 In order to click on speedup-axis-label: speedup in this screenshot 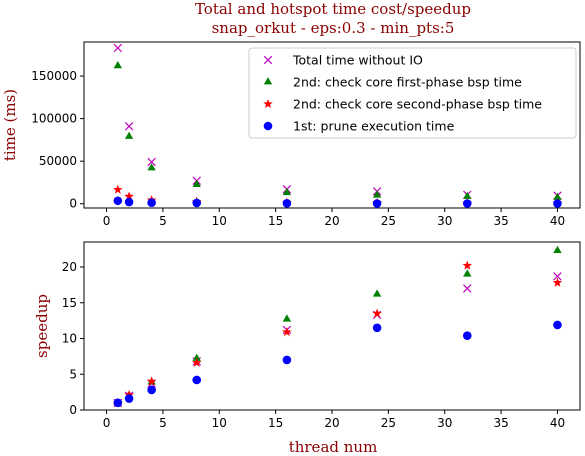, I will do `click(42, 326)`.